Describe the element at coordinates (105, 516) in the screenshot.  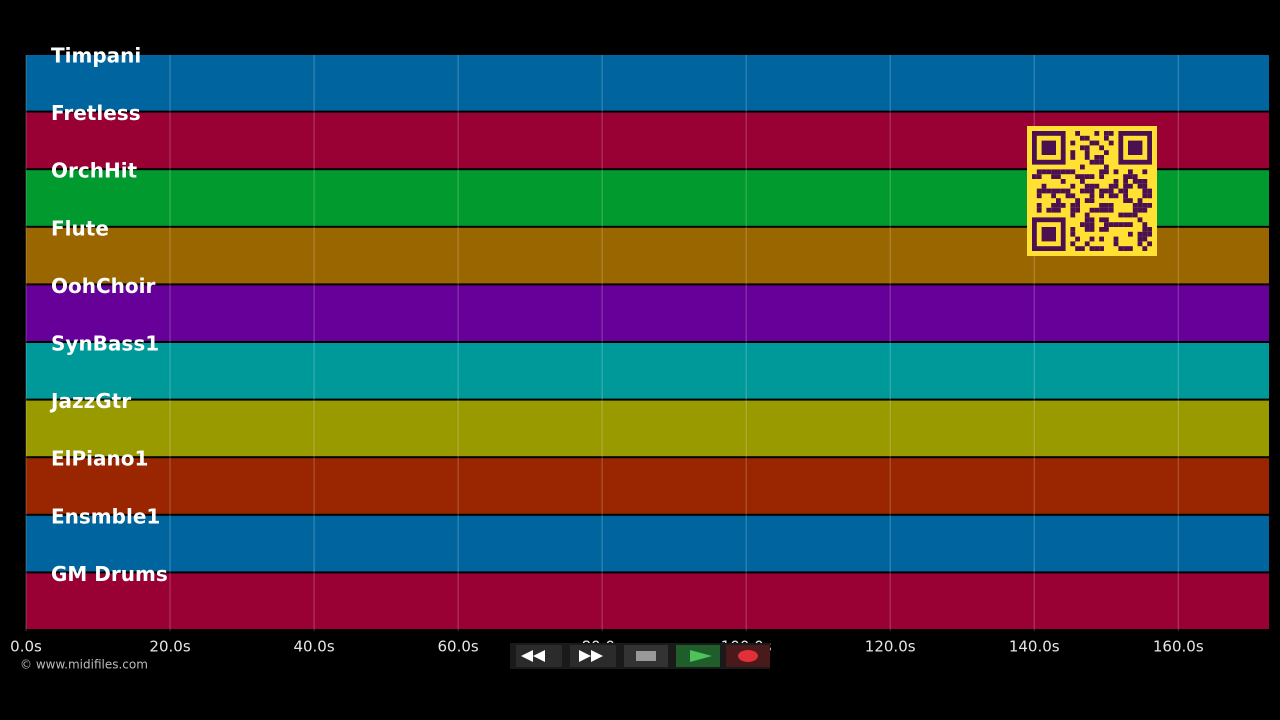
I see `track-name: Ensmble1` at that location.